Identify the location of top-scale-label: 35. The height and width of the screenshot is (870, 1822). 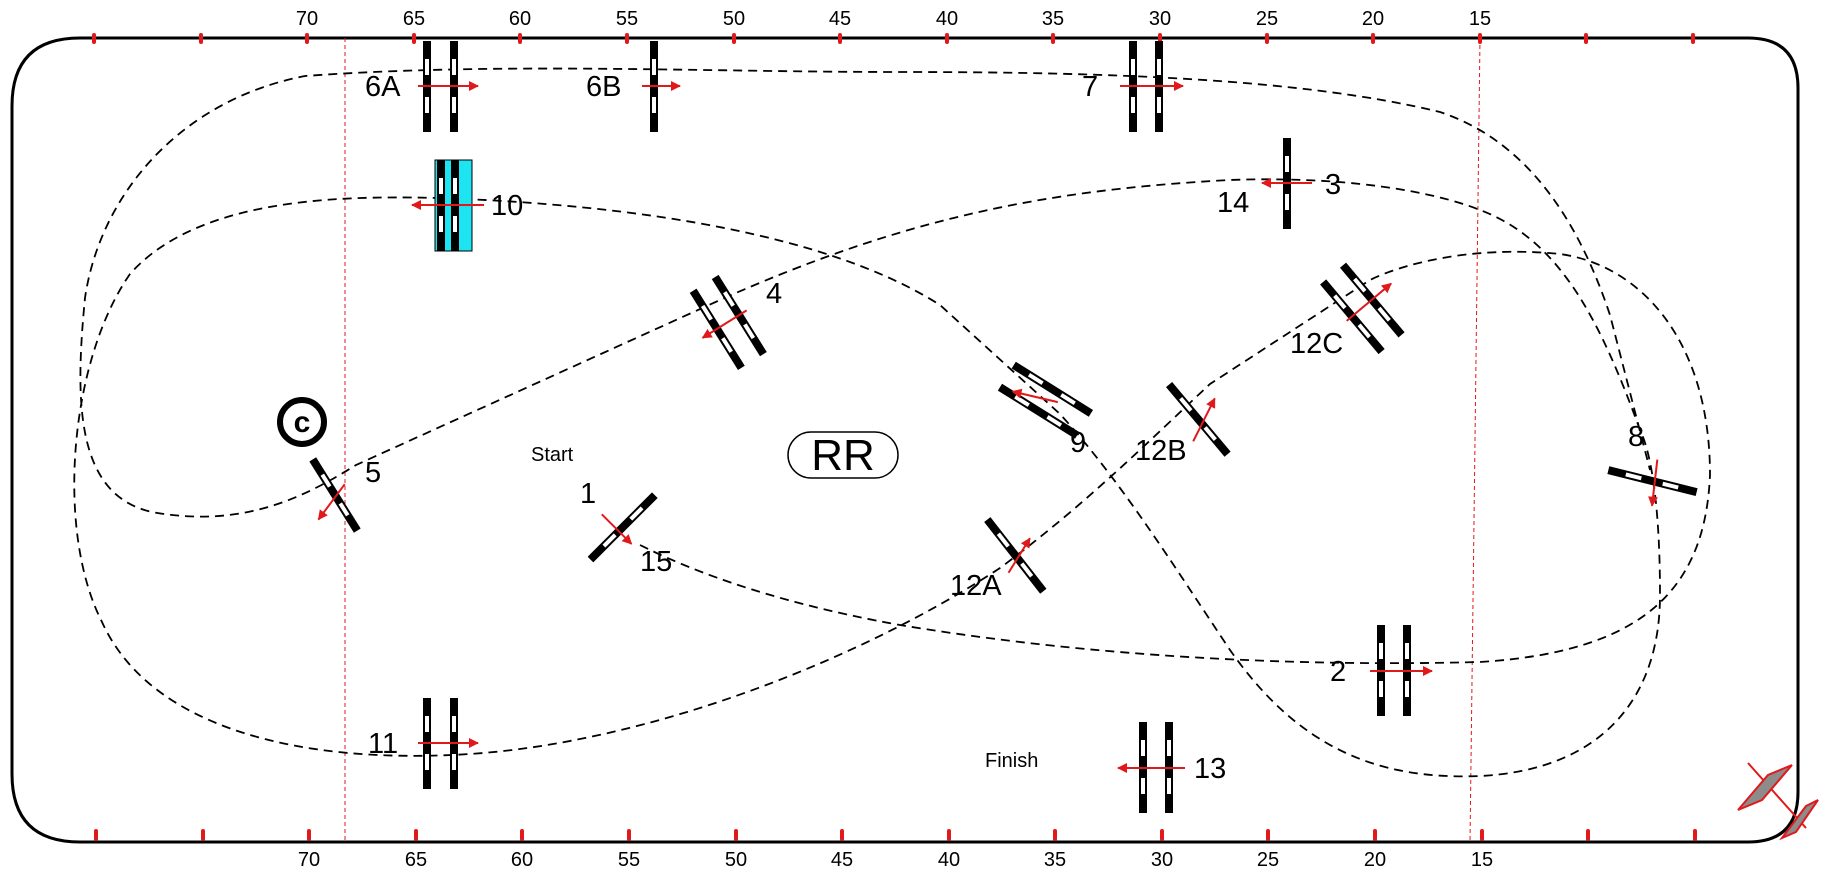
(1053, 19).